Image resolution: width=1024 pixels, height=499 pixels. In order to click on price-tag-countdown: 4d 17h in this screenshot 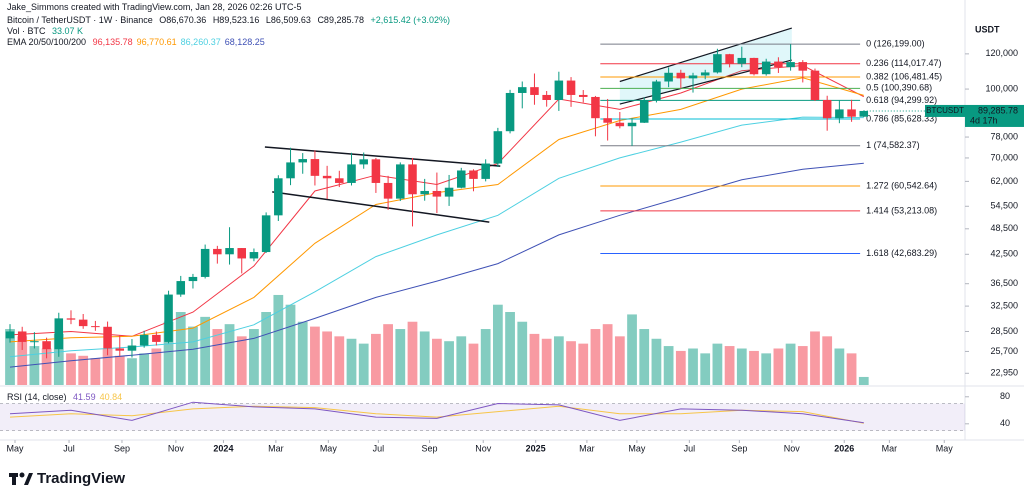, I will do `click(984, 120)`.